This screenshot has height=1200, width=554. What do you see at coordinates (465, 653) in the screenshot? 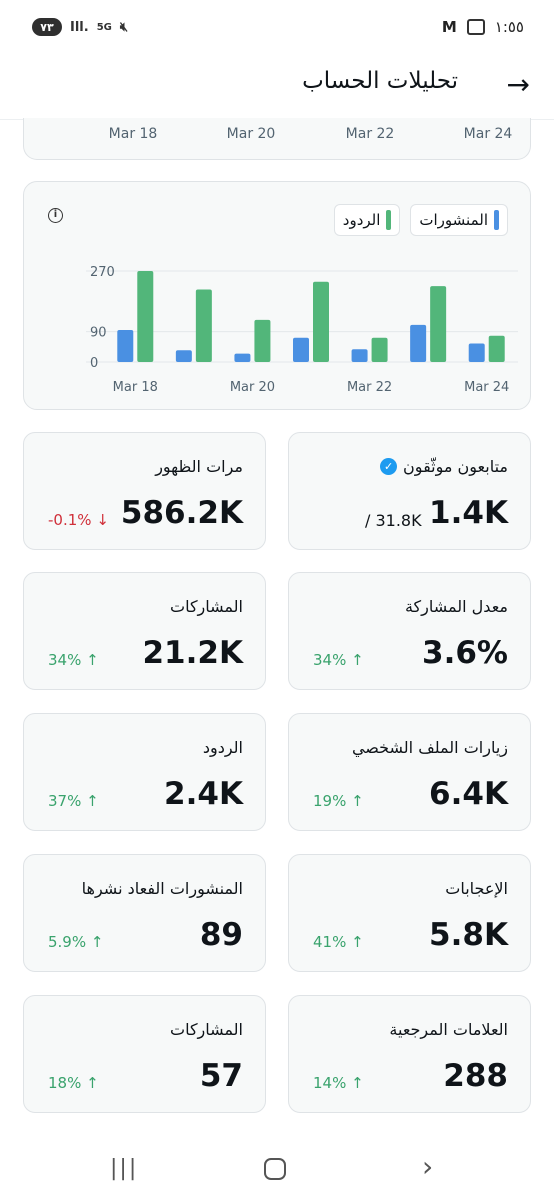
I see `stat-value: 3.6%` at bounding box center [465, 653].